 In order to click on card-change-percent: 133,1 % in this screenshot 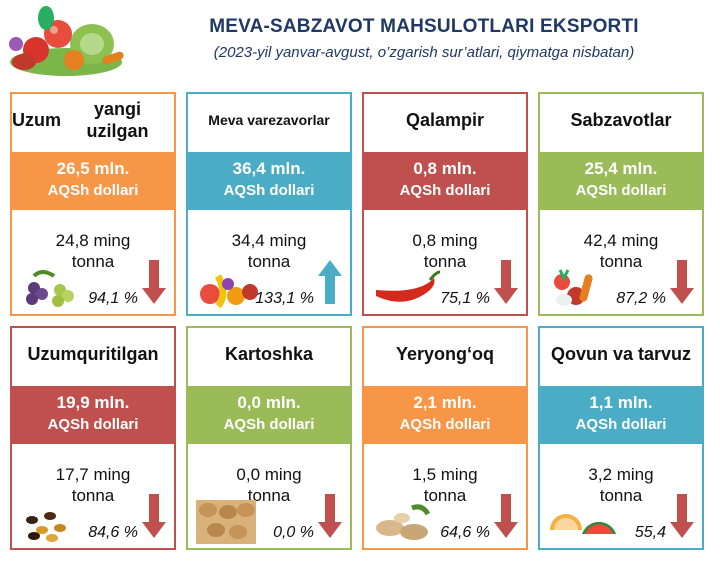, I will do `click(284, 298)`.